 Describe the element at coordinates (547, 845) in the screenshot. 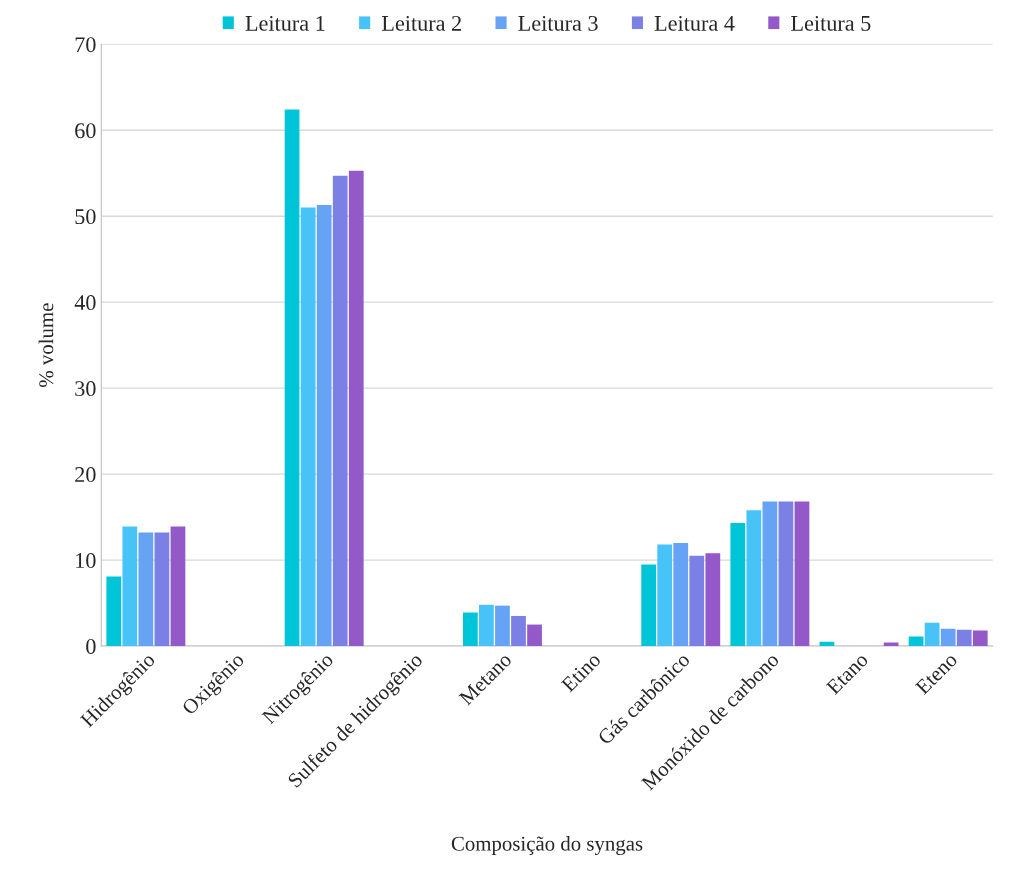

I see `x-axis-title: Composição do syngas` at that location.